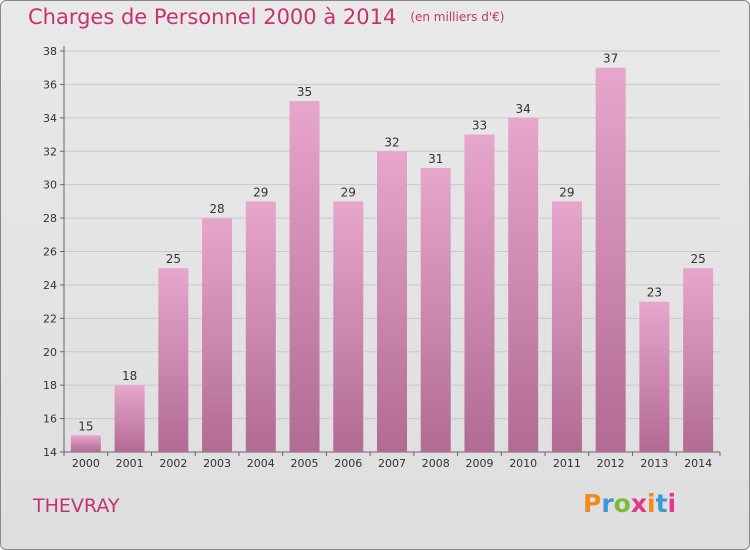 Image resolution: width=750 pixels, height=550 pixels. Describe the element at coordinates (50, 452) in the screenshot. I see `y-tick-label: 14` at that location.